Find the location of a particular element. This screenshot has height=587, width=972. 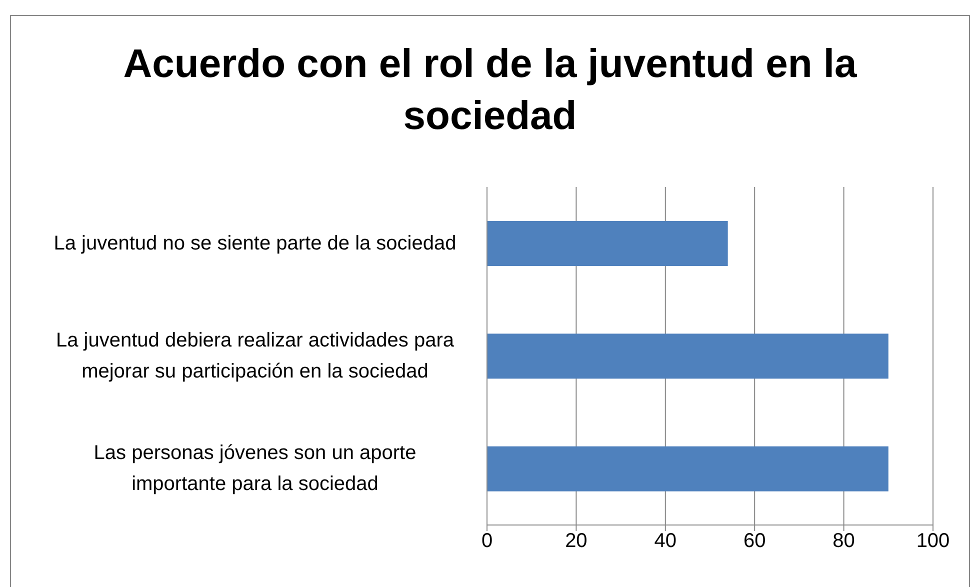

x-tick-label: 20 is located at coordinates (576, 541).